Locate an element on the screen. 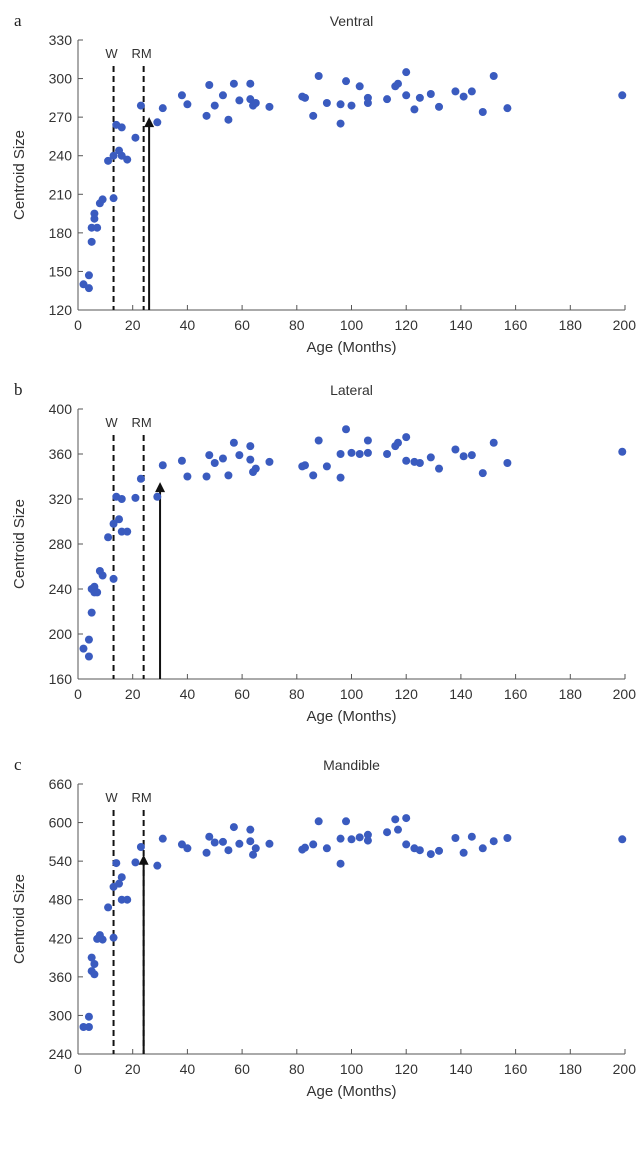  y-tick-label: 270 is located at coordinates (61, 117).